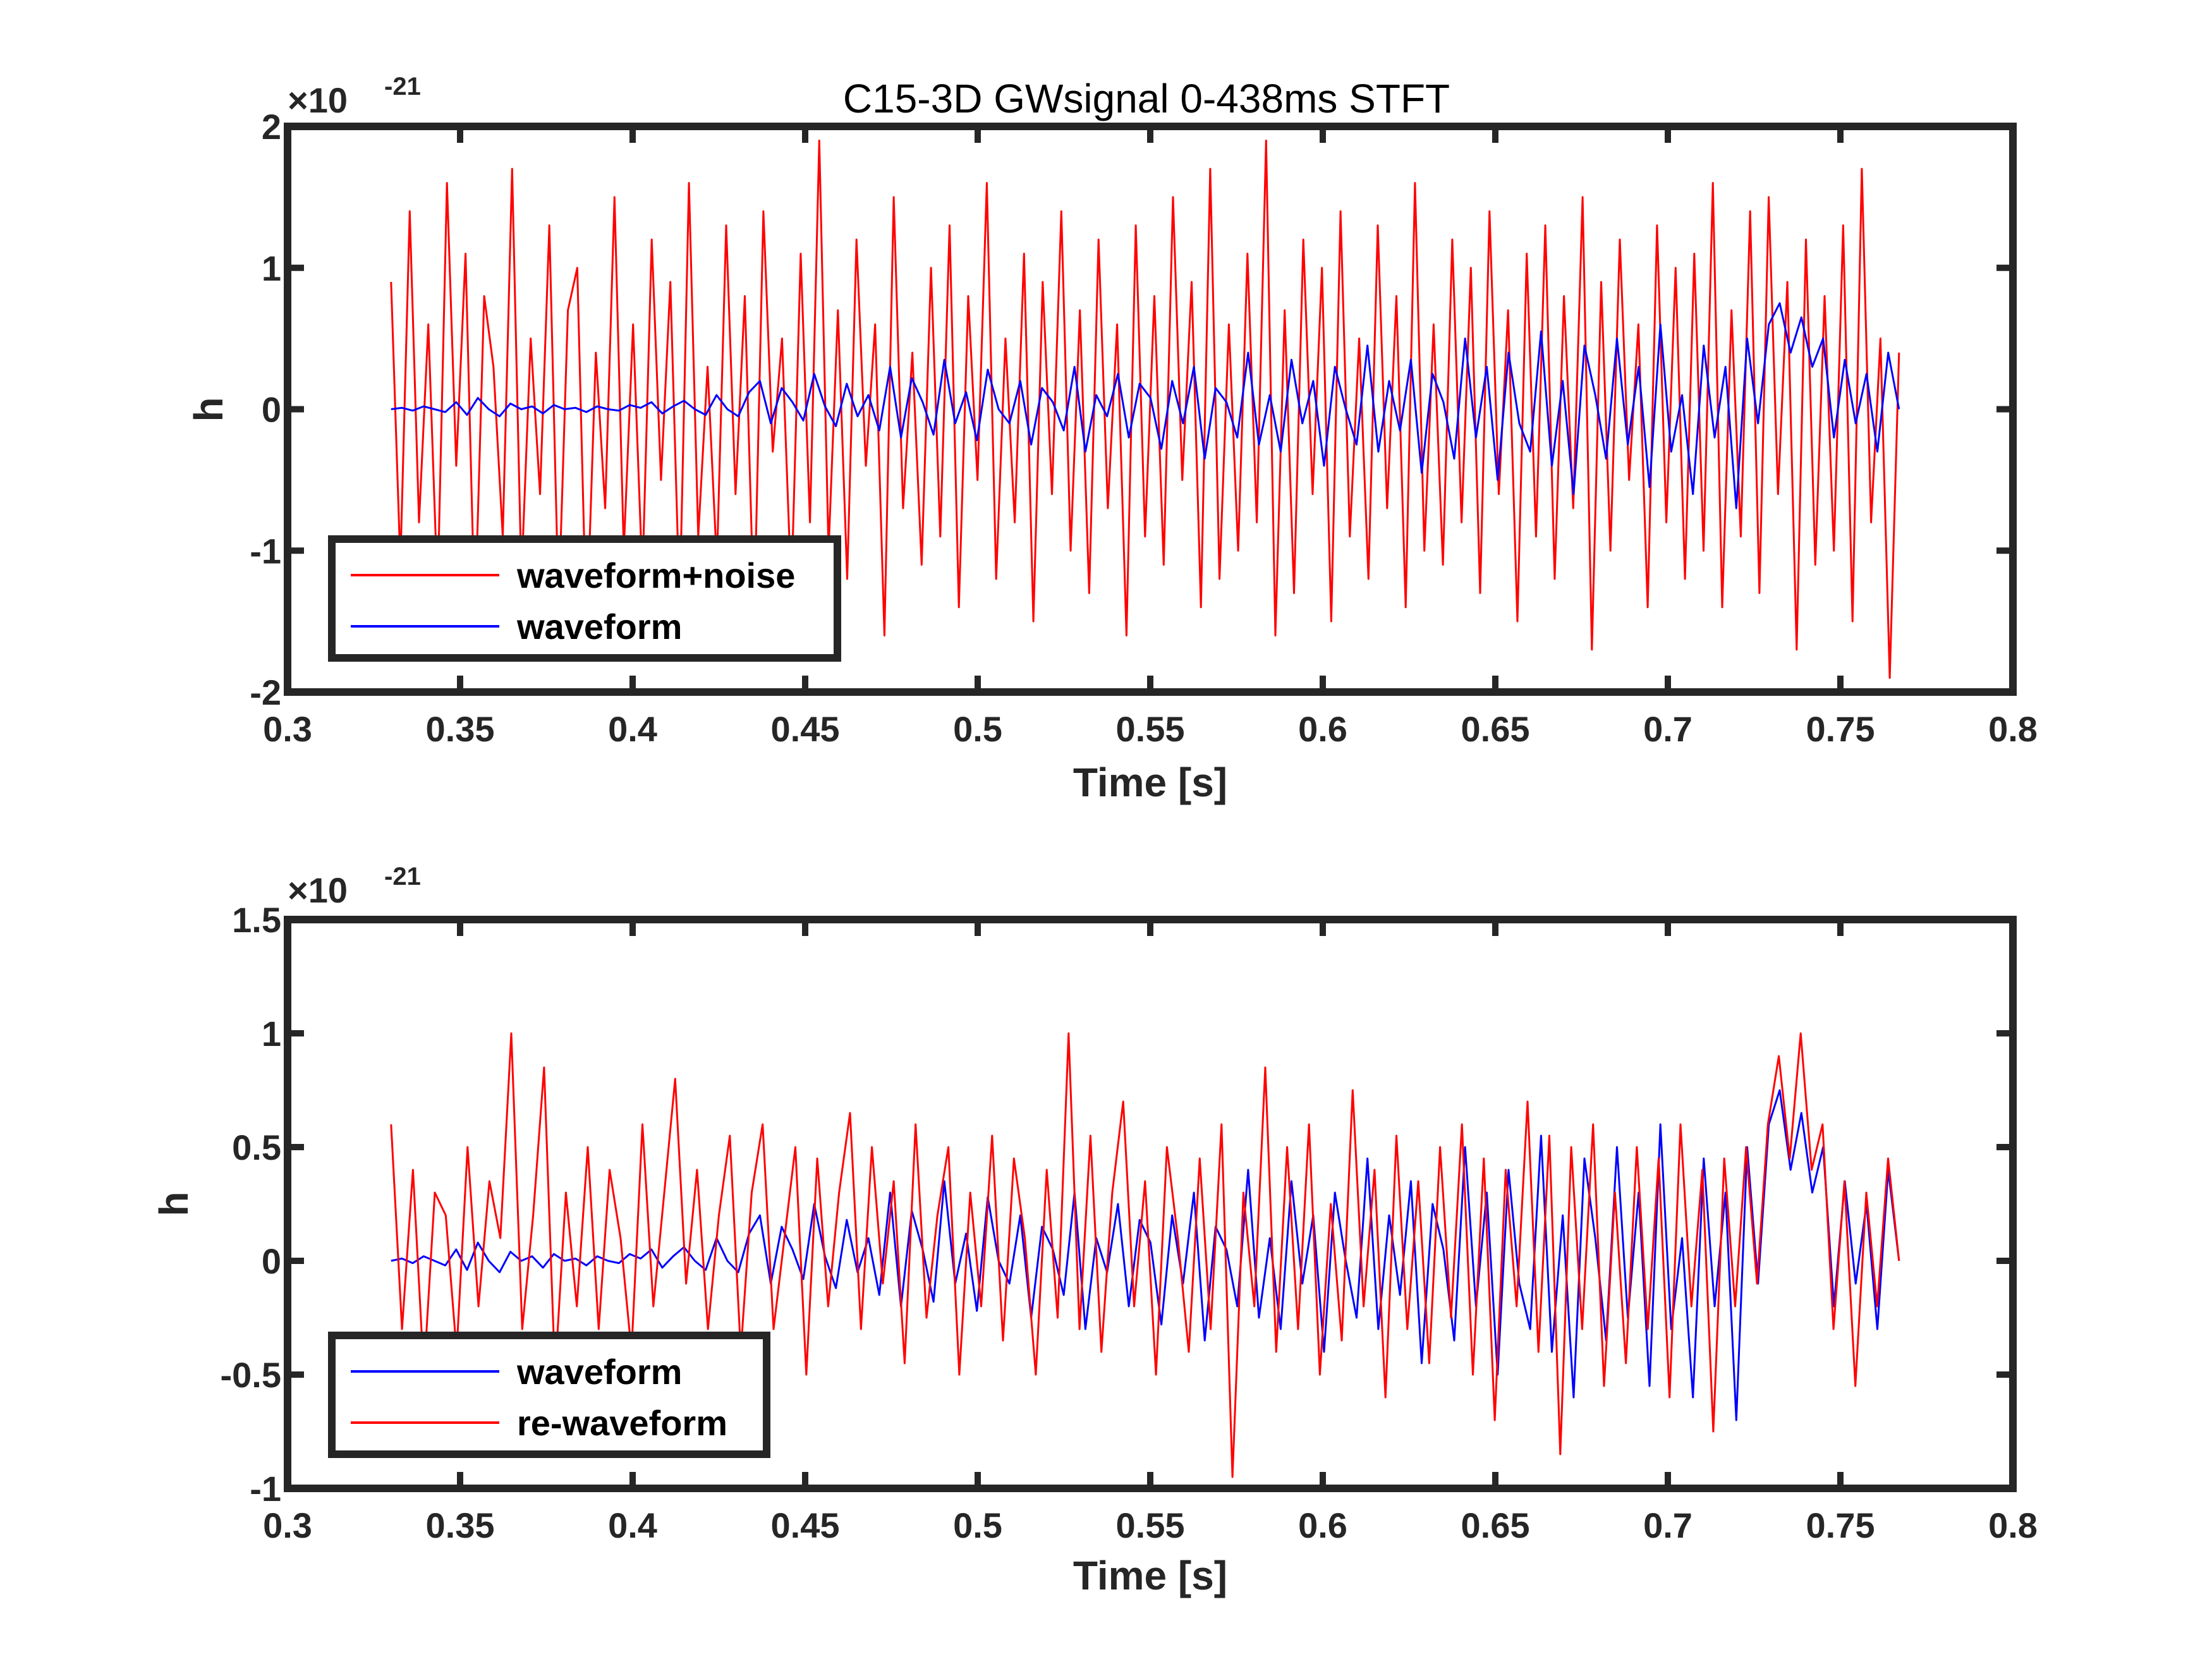 This screenshot has height=1659, width=2212. I want to click on top-y-tick-label: 1, so click(271, 268).